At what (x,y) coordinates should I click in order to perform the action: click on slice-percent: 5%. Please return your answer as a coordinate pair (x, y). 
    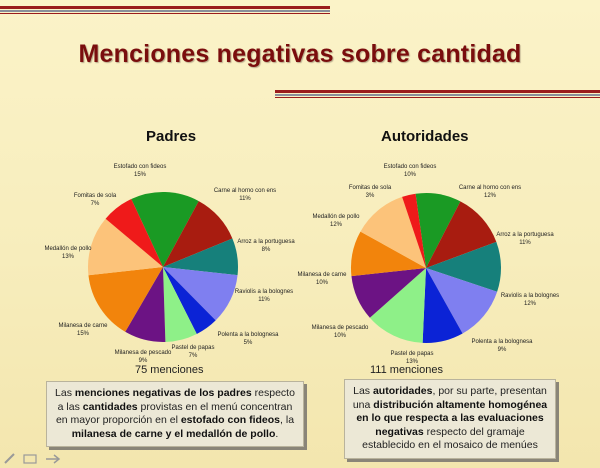
    Looking at the image, I should click on (248, 343).